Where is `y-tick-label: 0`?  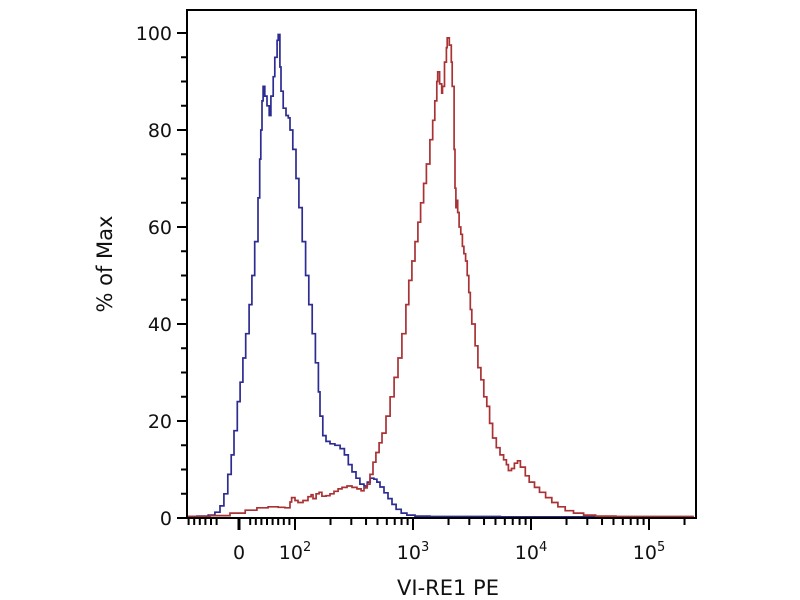 y-tick-label: 0 is located at coordinates (166, 519).